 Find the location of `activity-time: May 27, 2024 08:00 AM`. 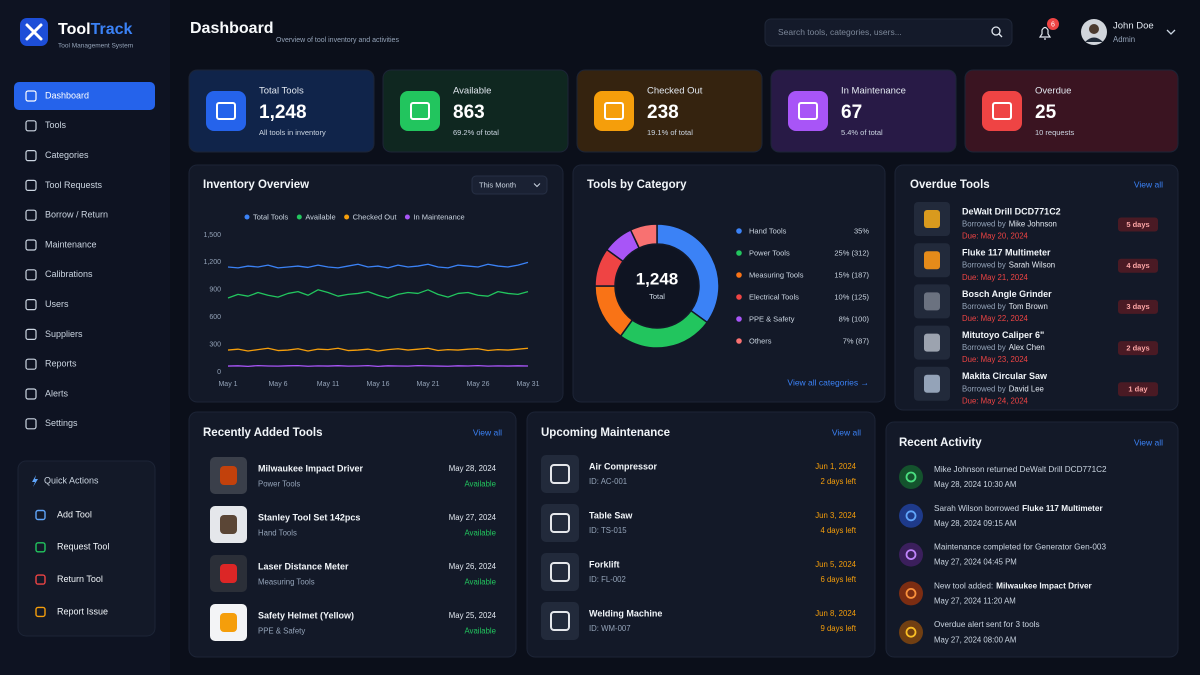

activity-time: May 27, 2024 08:00 AM is located at coordinates (975, 639).